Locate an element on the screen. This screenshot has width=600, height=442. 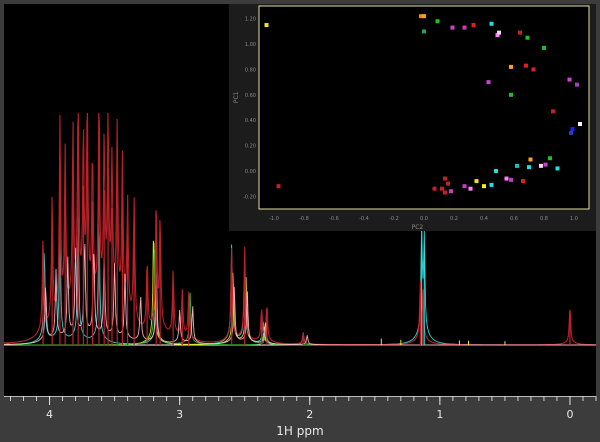
pca-y-tick-label: -0.20 is located at coordinates (249, 197).